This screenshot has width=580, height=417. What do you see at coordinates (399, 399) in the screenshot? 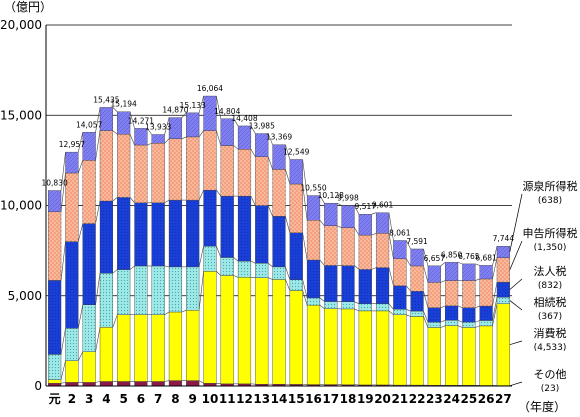
I see `x-tick-label: 21` at bounding box center [399, 399].